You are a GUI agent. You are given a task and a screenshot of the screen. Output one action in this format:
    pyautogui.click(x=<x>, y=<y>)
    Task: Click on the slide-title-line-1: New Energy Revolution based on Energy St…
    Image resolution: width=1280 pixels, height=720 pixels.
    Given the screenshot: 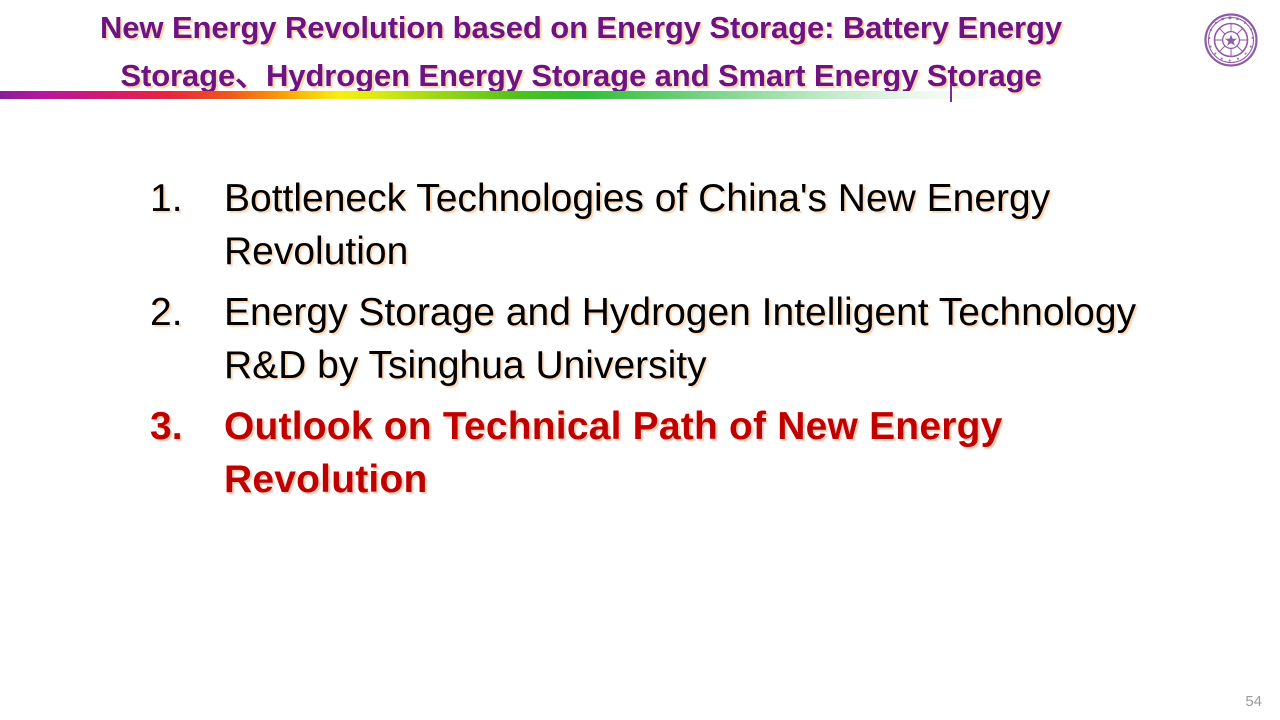 What is the action you would take?
    pyautogui.click(x=580, y=27)
    